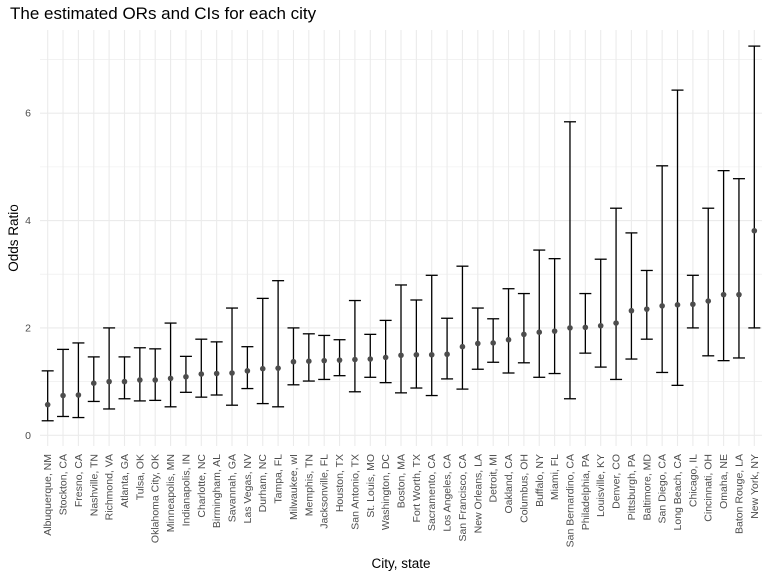  I want to click on x-tick-label: San Antonio, TX, so click(355, 492).